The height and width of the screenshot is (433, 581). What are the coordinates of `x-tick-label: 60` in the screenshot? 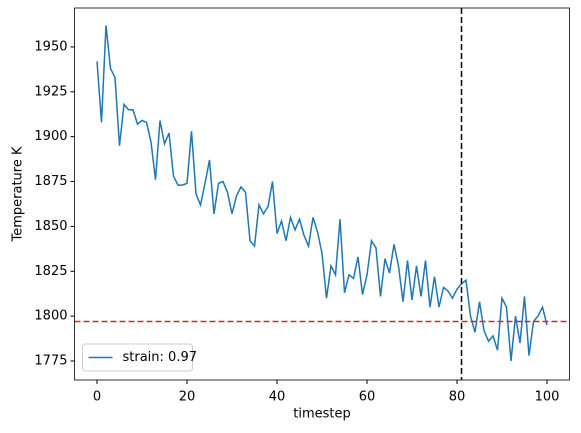 It's located at (367, 397).